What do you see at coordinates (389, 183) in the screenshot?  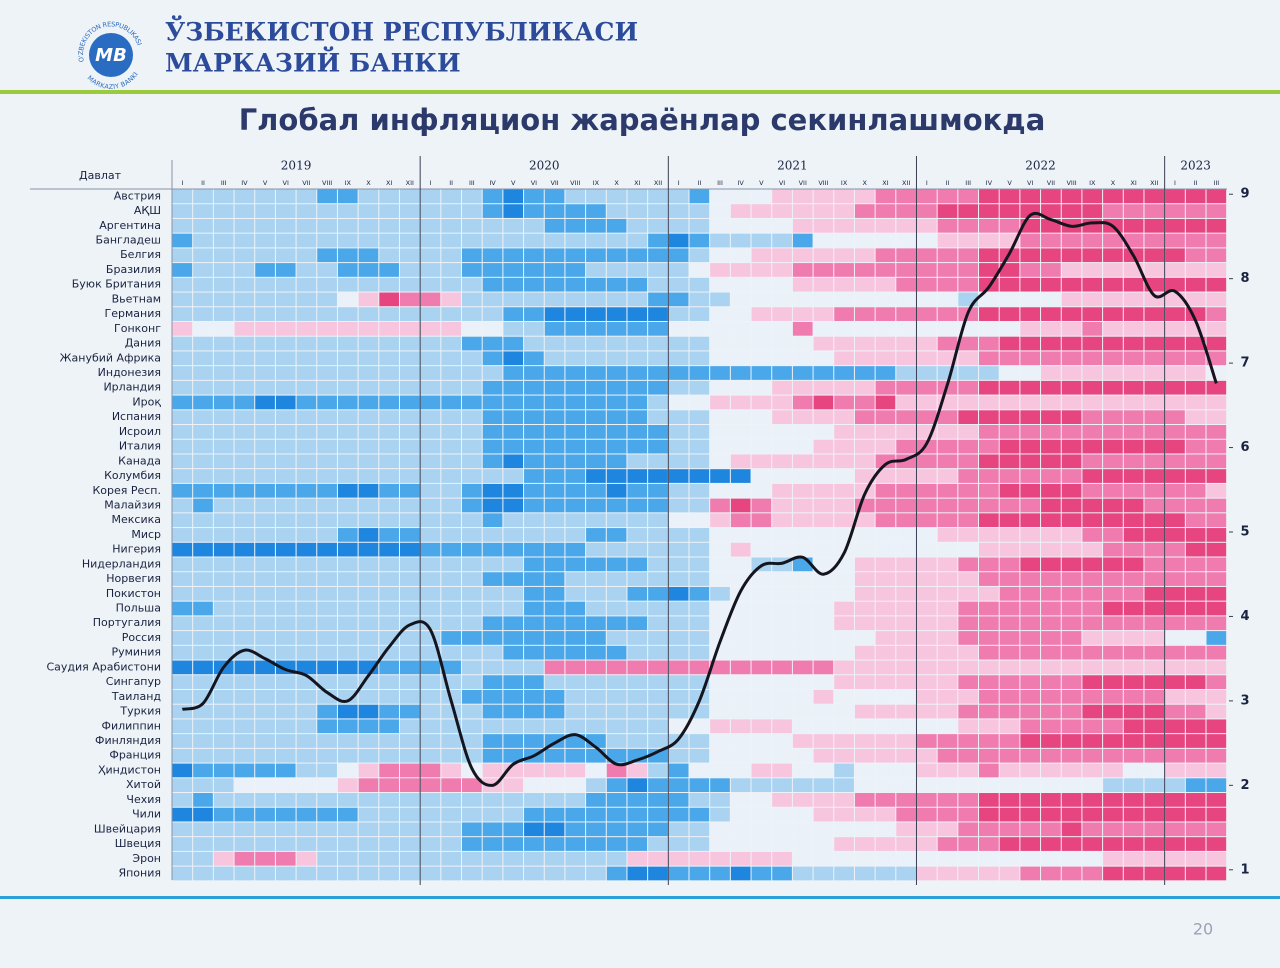 I see `month-label: XI` at bounding box center [389, 183].